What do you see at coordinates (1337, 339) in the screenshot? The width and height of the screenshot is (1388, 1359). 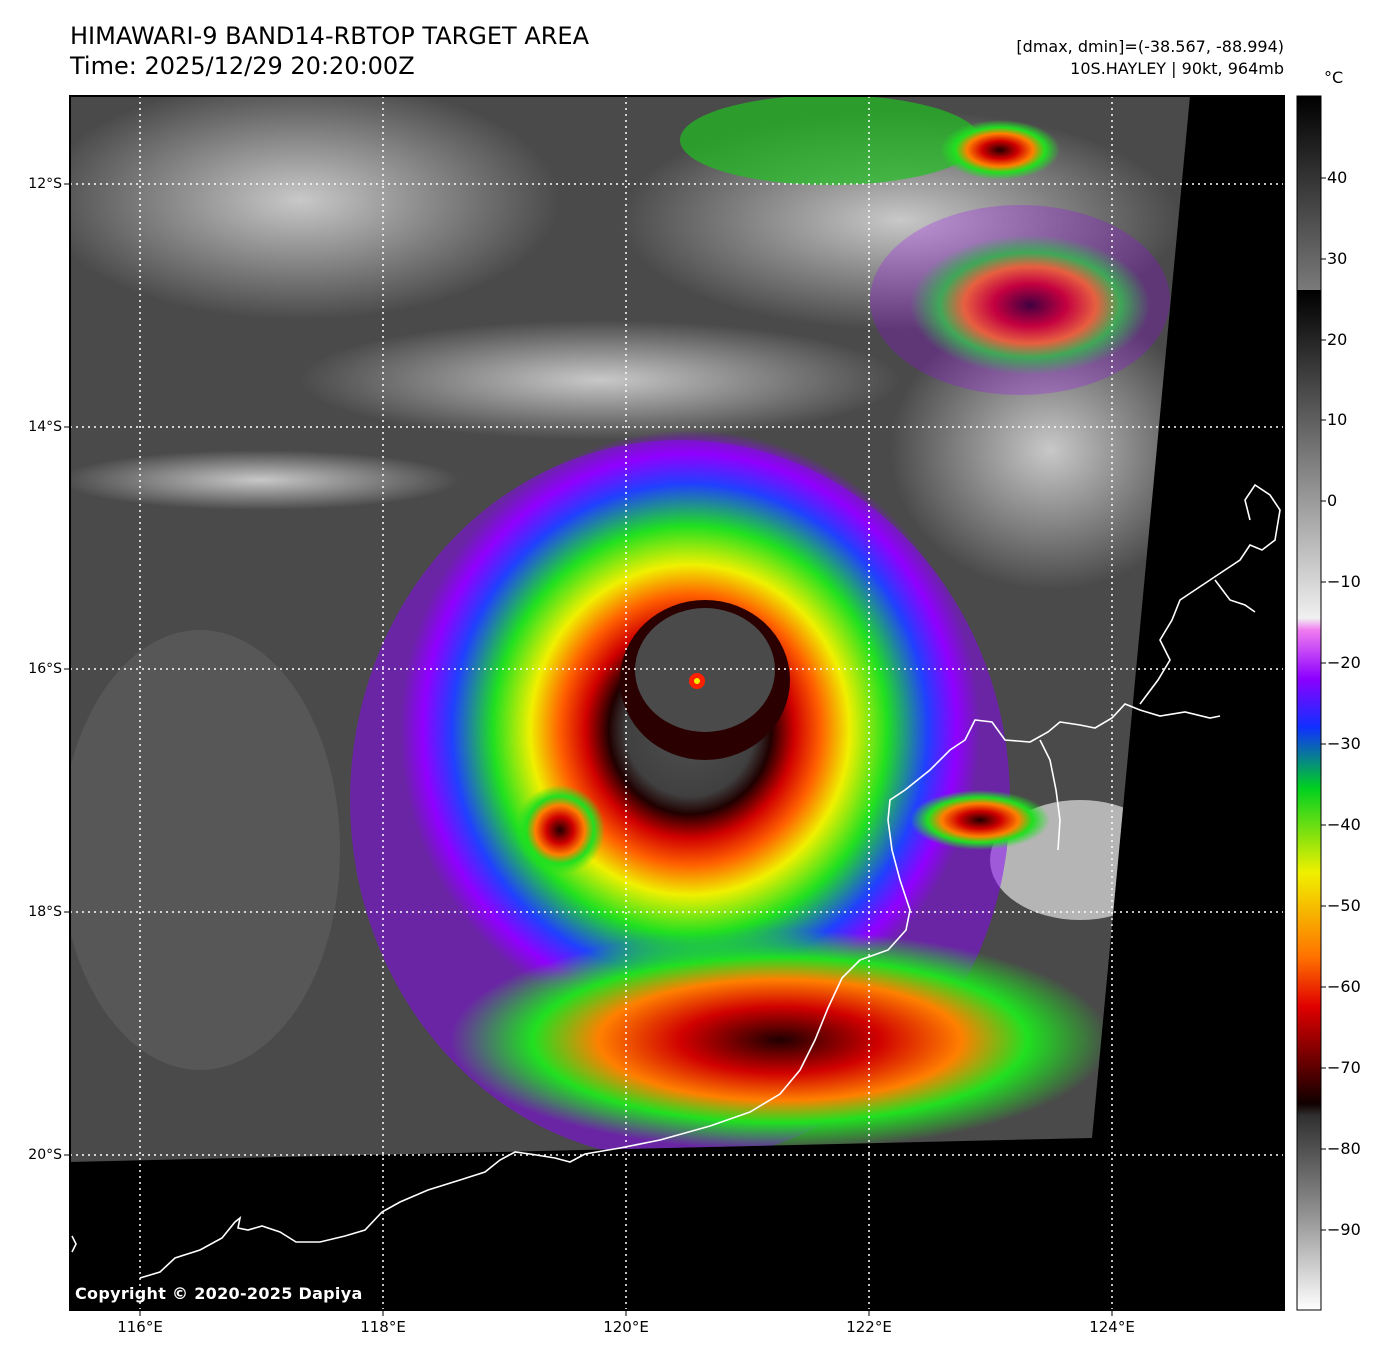 I see `colorbar-label: 20` at bounding box center [1337, 339].